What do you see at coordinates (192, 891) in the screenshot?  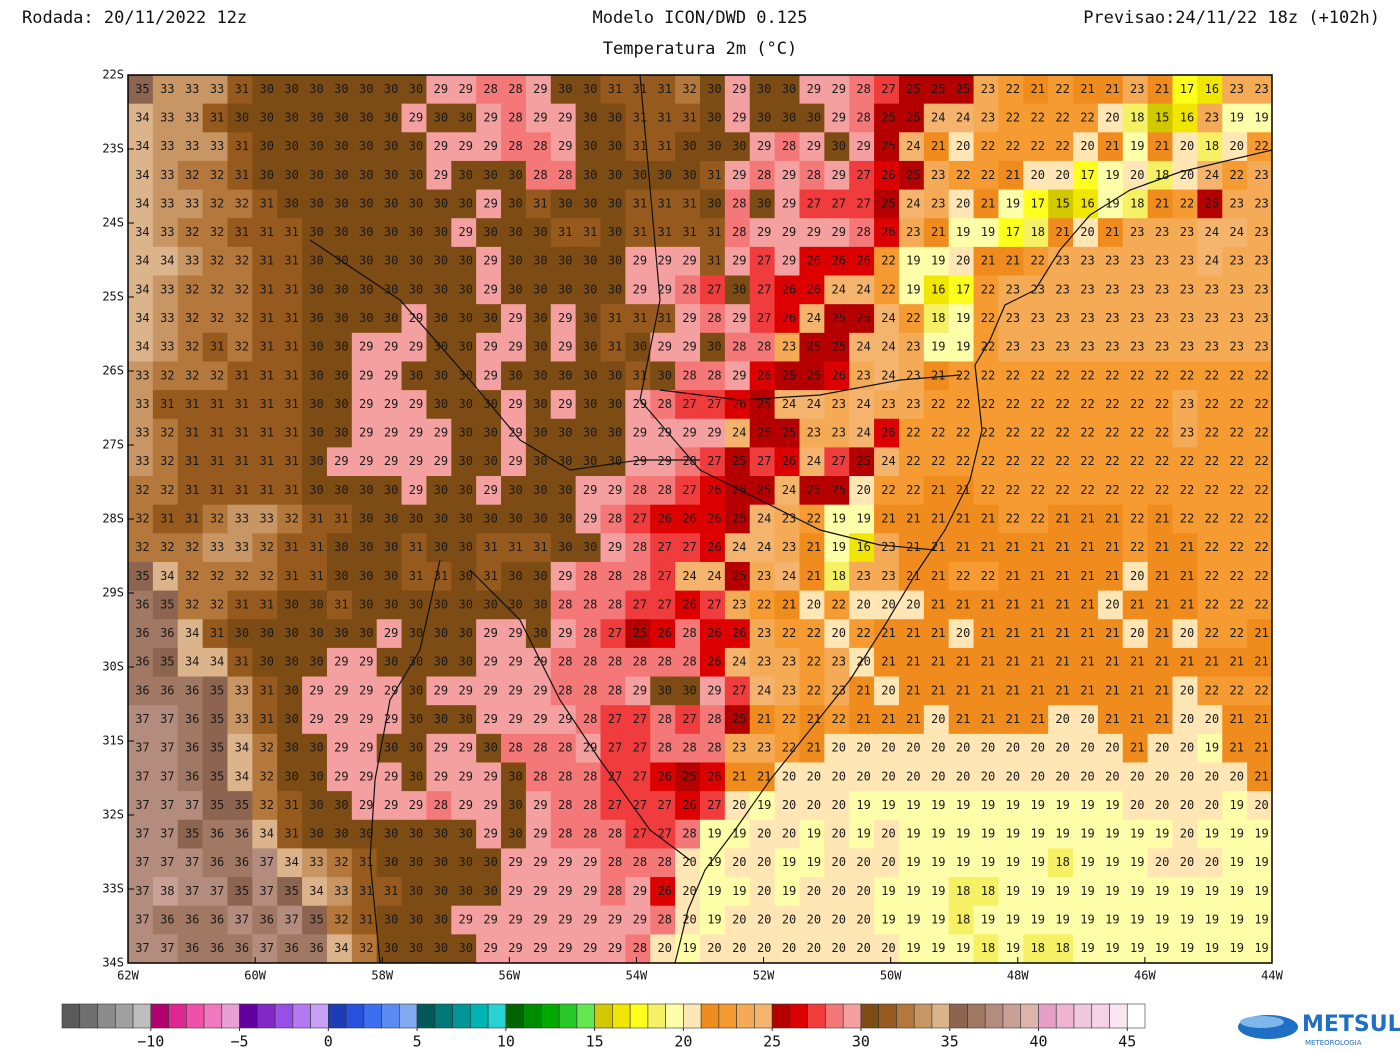 I see `grid-value: 37` at bounding box center [192, 891].